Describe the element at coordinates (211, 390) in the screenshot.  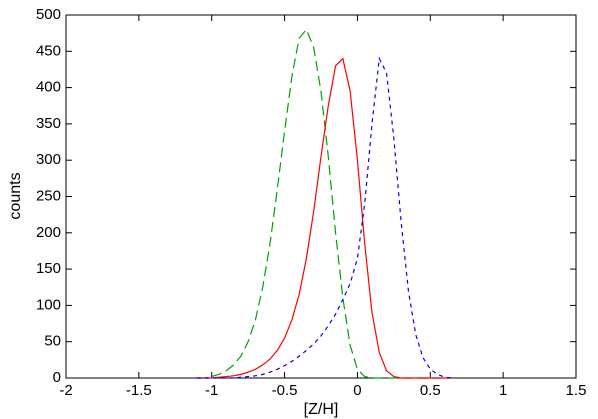
I see `x-tick-label: -1` at that location.